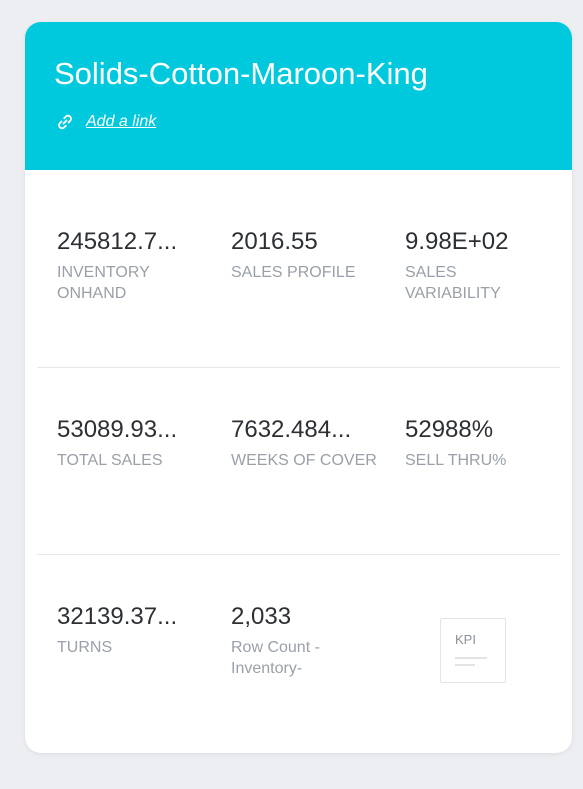  Describe the element at coordinates (480, 443) in the screenshot. I see `kpi-sell-thru: 52988% SELL THRU%` at that location.